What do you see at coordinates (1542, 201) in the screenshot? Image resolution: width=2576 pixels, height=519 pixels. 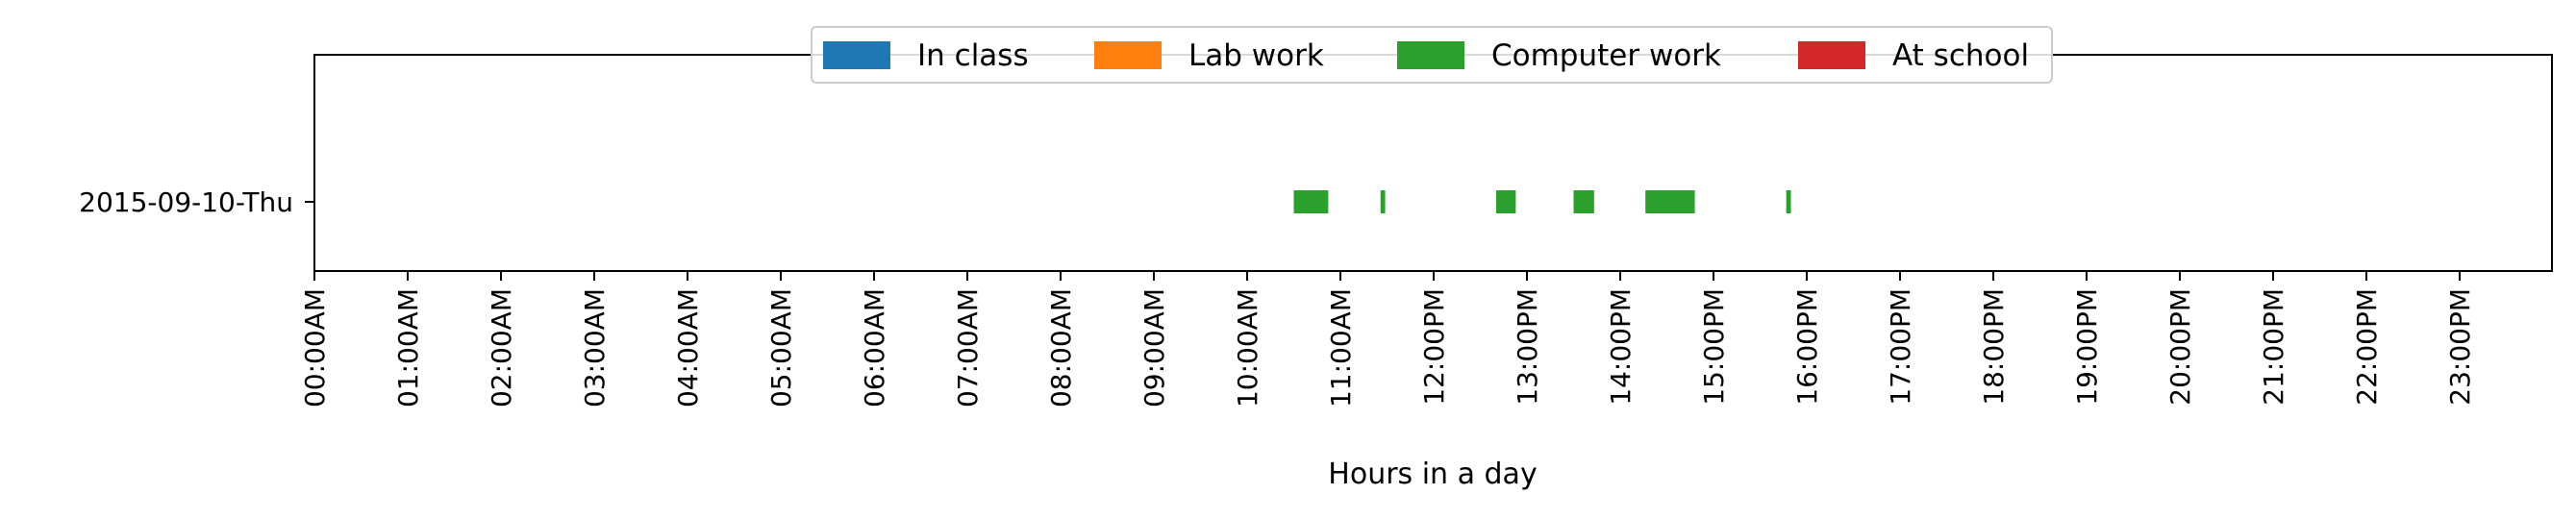 I see `segments-layer` at bounding box center [1542, 201].